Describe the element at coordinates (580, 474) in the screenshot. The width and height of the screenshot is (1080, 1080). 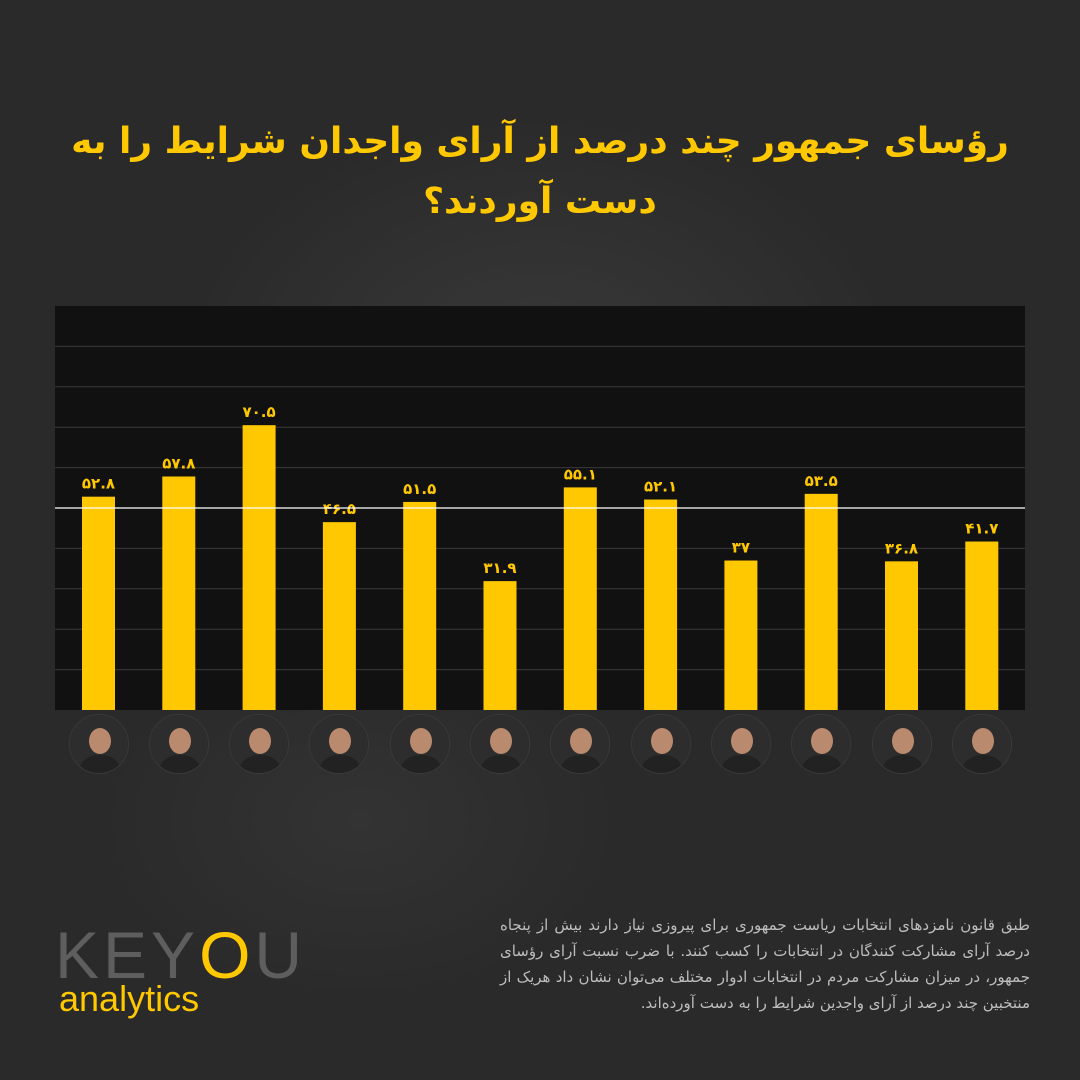
I see `bar-value-label: ۵۵.۱` at that location.